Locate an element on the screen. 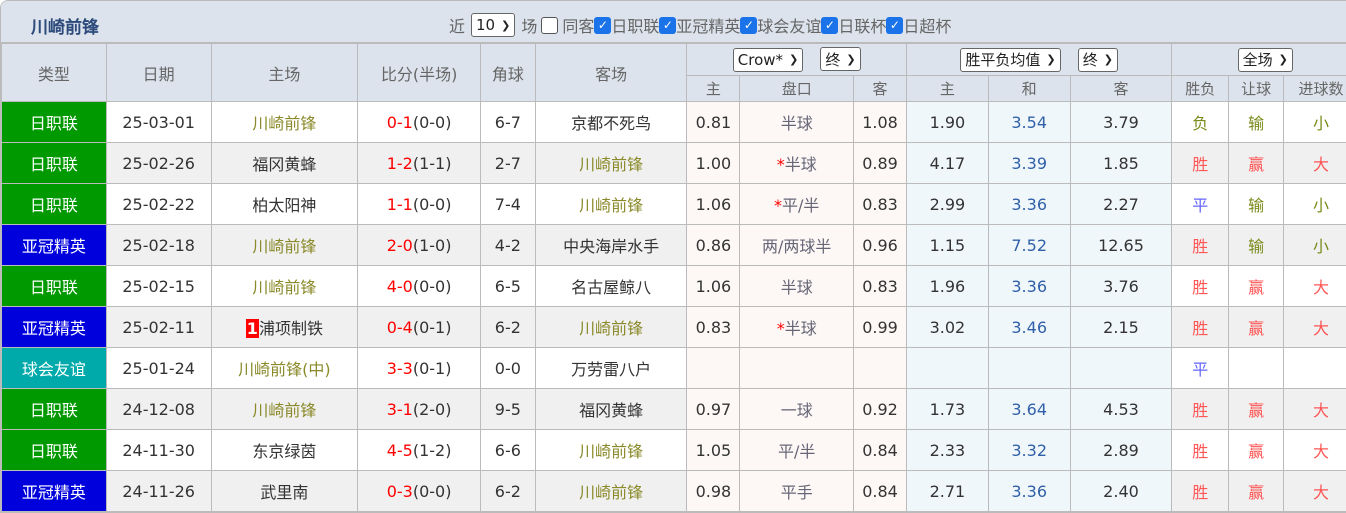 The image size is (1346, 513). away-team-name: 福冈黄蜂 is located at coordinates (611, 410).